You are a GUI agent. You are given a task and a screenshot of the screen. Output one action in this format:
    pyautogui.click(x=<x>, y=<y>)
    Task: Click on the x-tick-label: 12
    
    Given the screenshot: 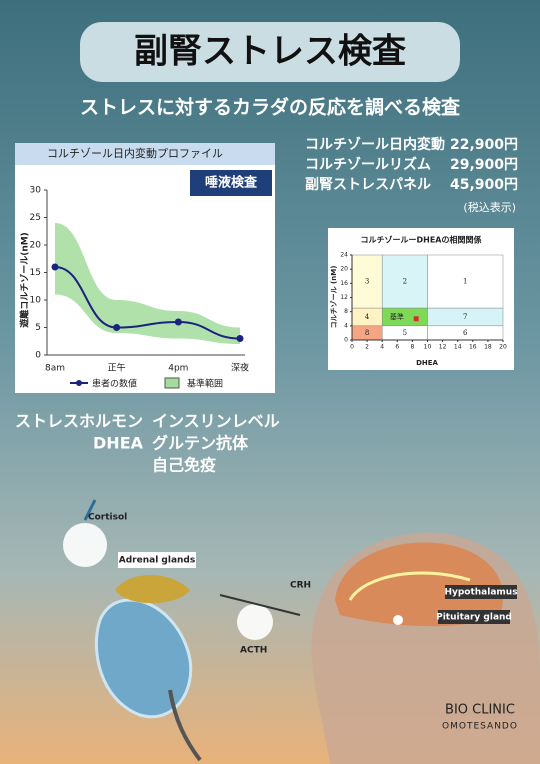 What is the action you would take?
    pyautogui.click(x=443, y=347)
    